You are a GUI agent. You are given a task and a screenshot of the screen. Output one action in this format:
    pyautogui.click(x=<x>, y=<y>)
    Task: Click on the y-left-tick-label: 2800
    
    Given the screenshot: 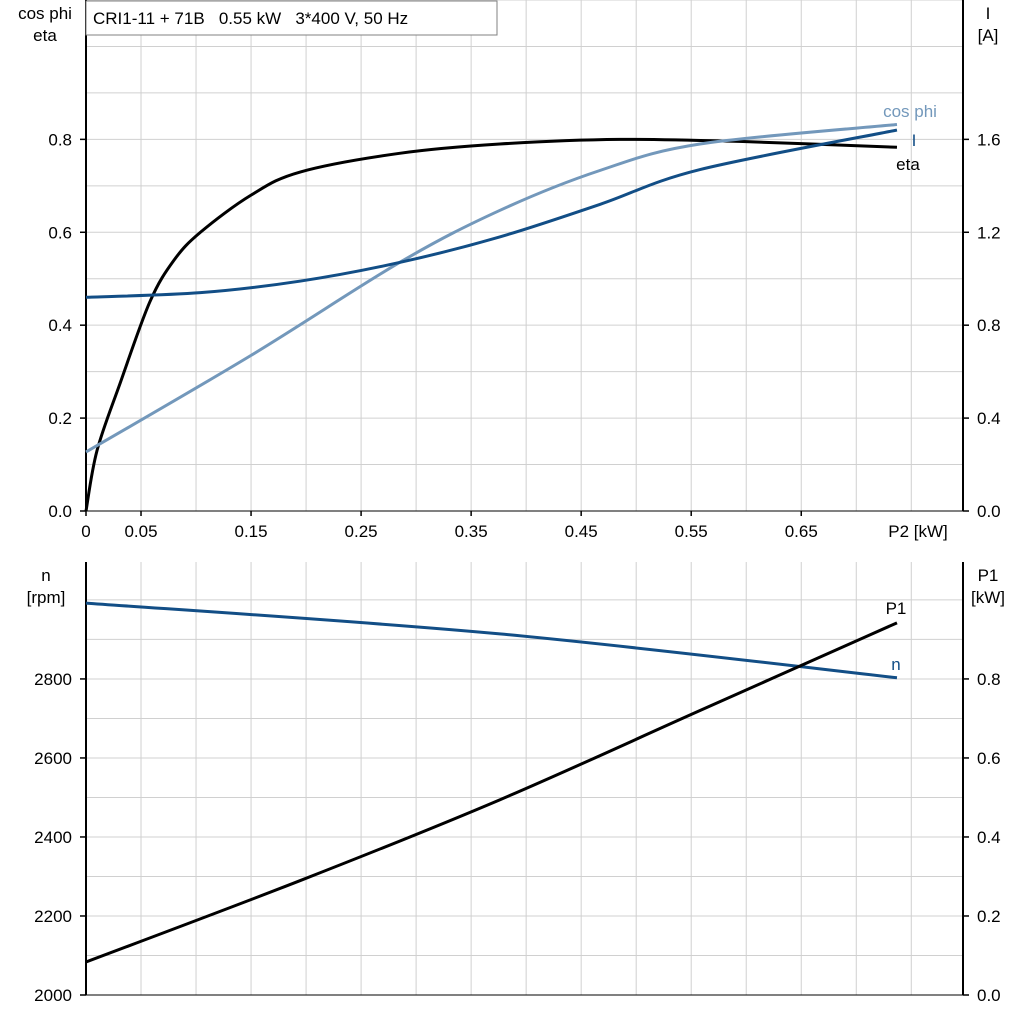 What is the action you would take?
    pyautogui.click(x=53, y=679)
    